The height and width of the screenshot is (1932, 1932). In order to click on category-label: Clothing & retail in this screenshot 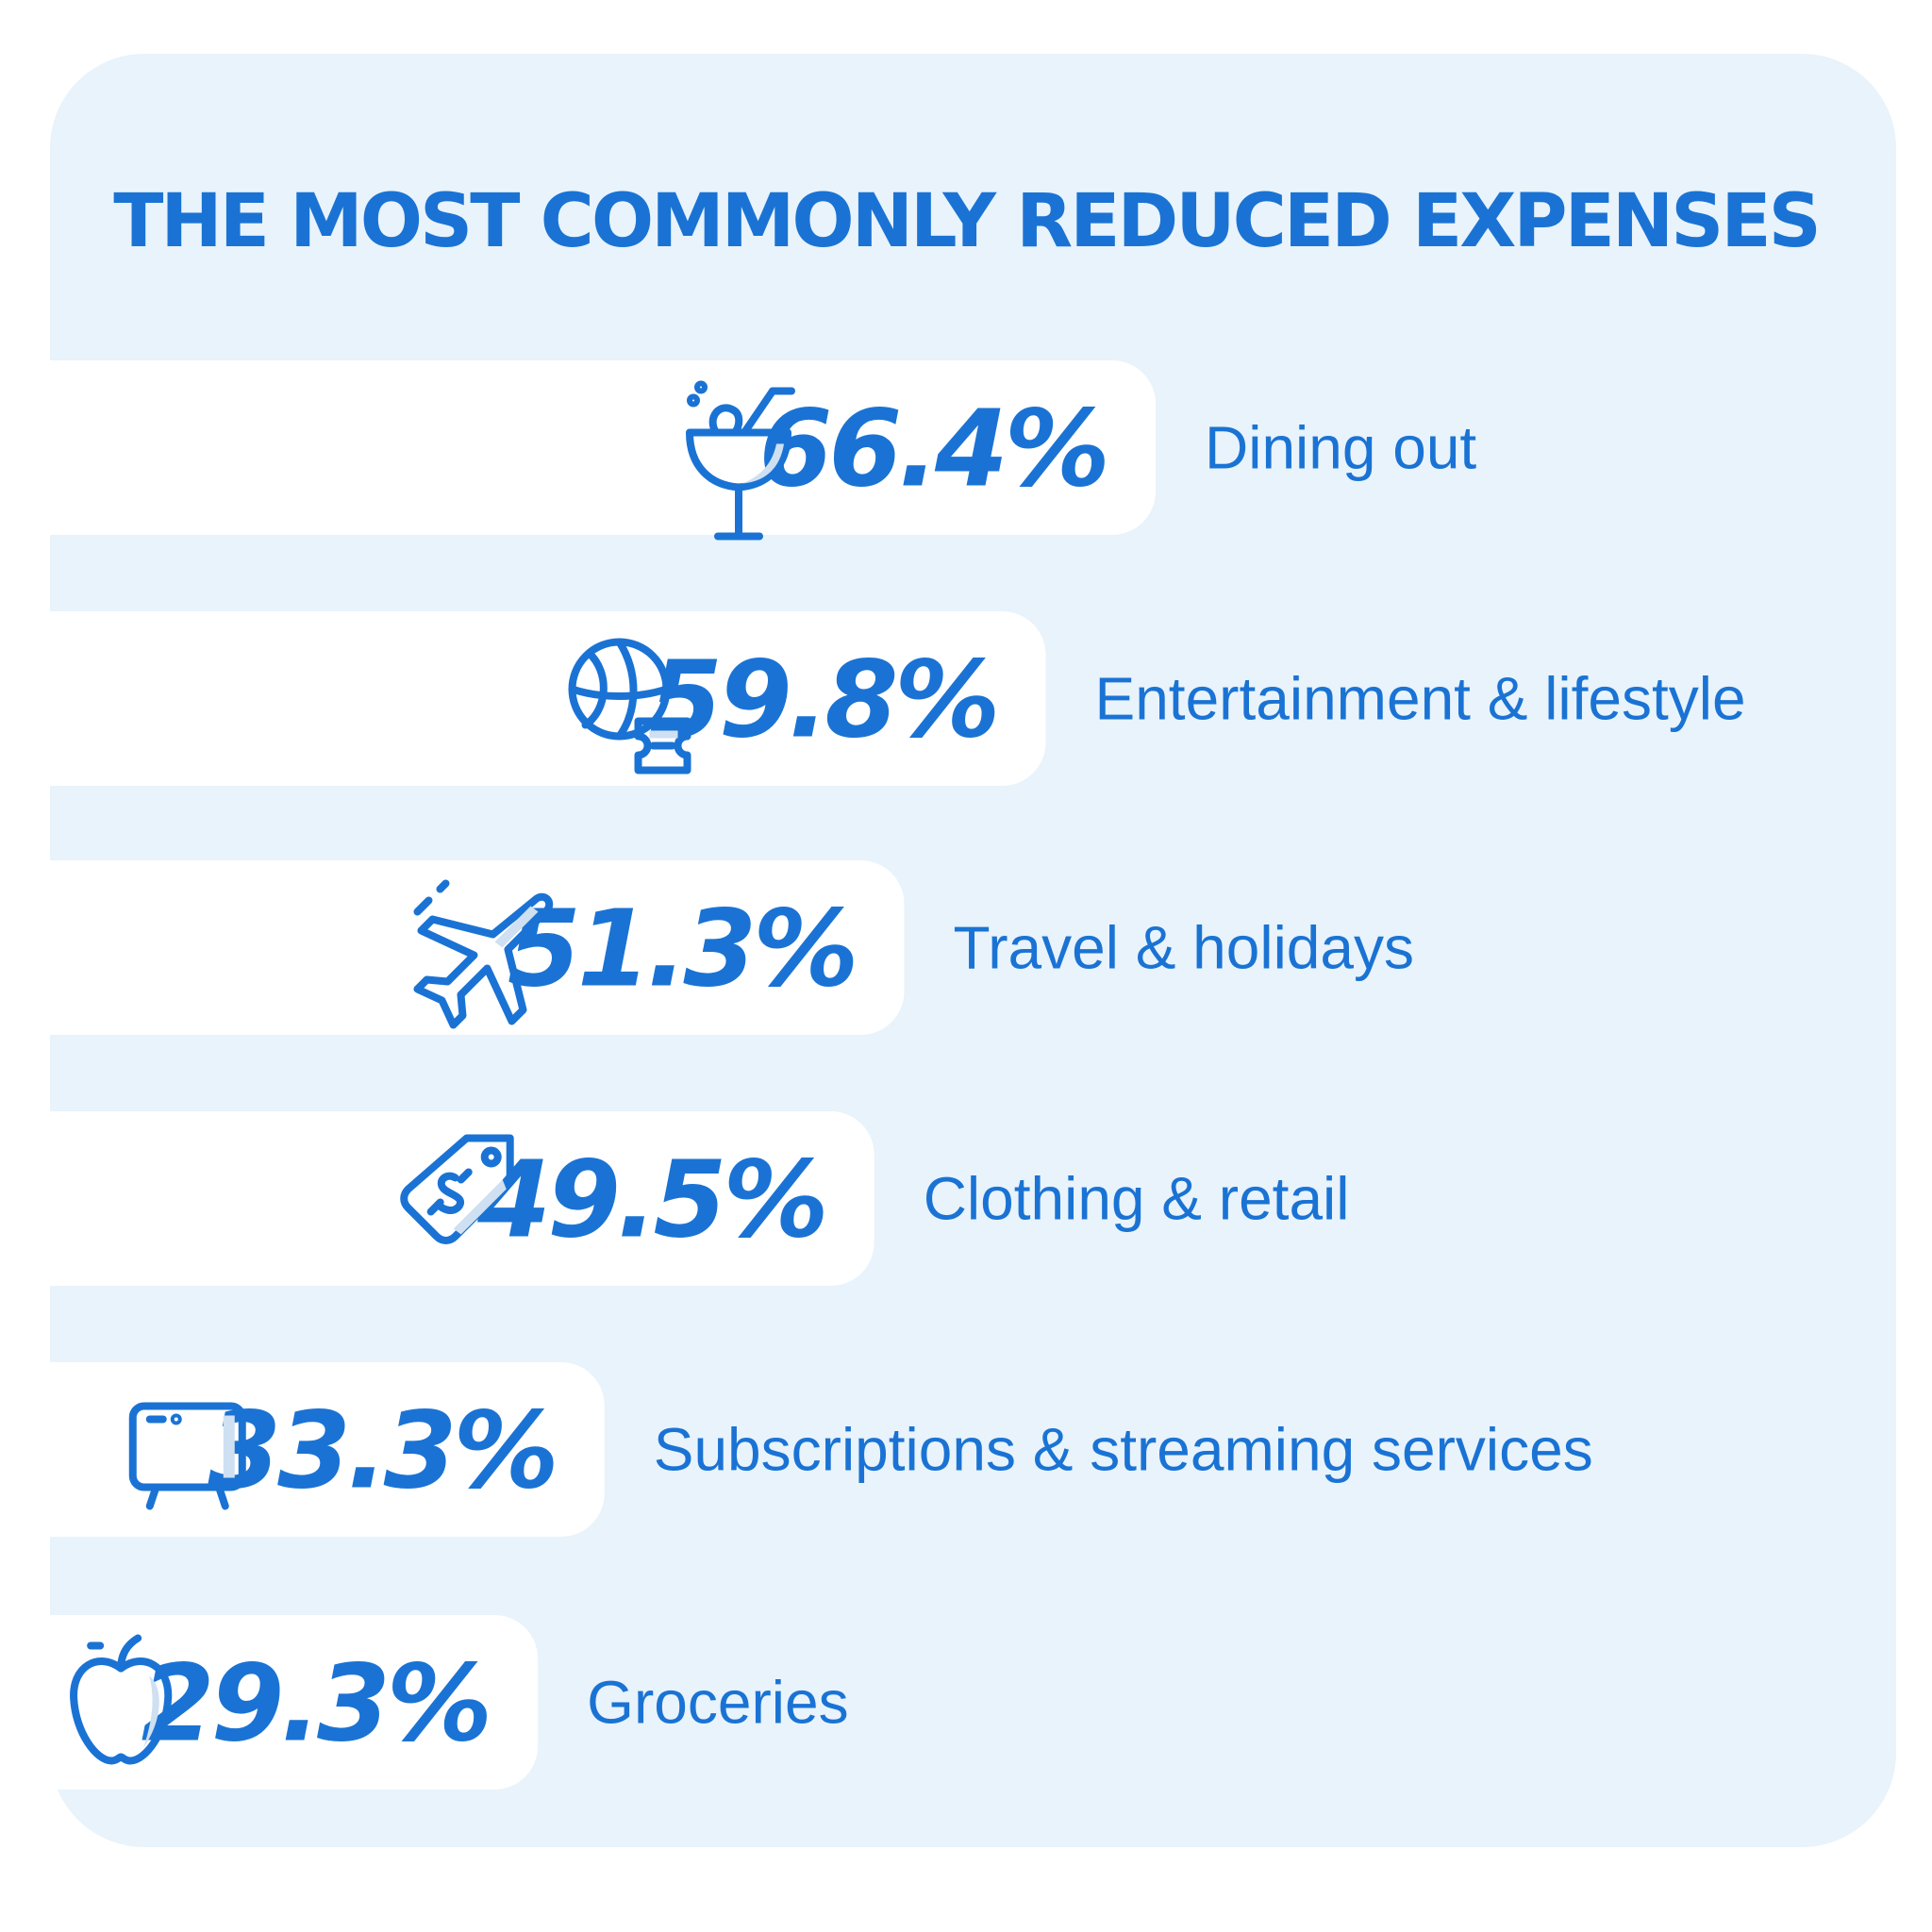, I will do `click(1137, 1199)`.